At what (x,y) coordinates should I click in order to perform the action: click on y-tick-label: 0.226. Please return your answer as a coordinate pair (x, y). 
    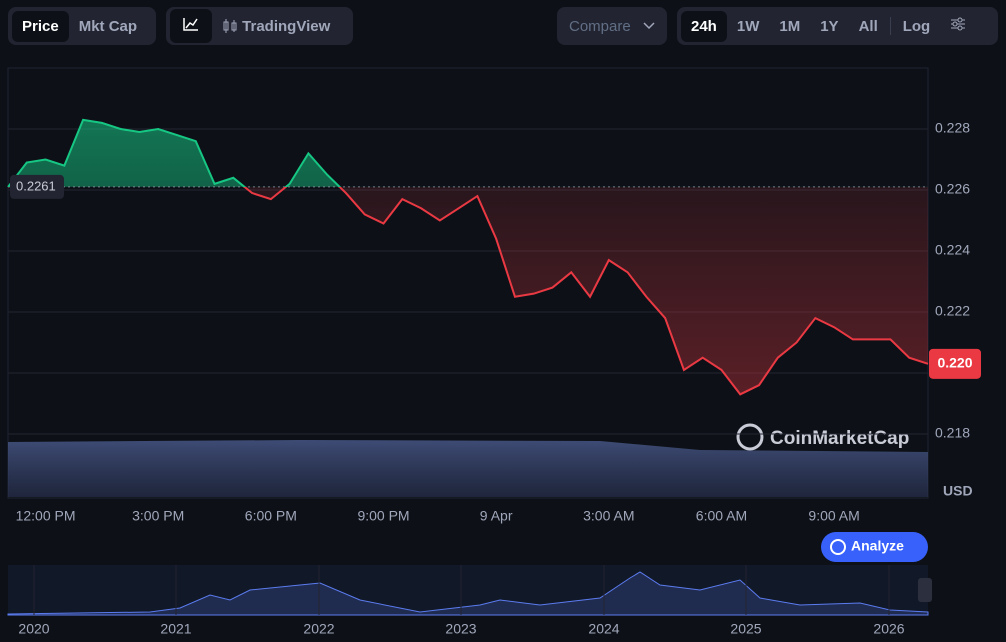
    Looking at the image, I should click on (952, 189).